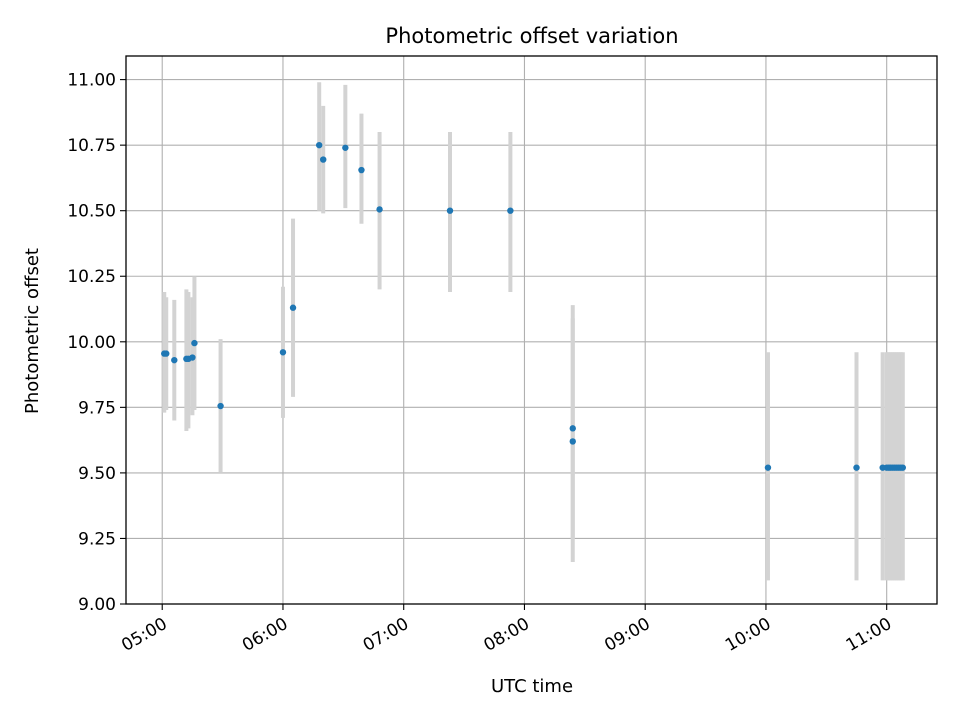 The height and width of the screenshot is (720, 960). Describe the element at coordinates (91, 277) in the screenshot. I see `y-tick-label: 10.25` at that location.